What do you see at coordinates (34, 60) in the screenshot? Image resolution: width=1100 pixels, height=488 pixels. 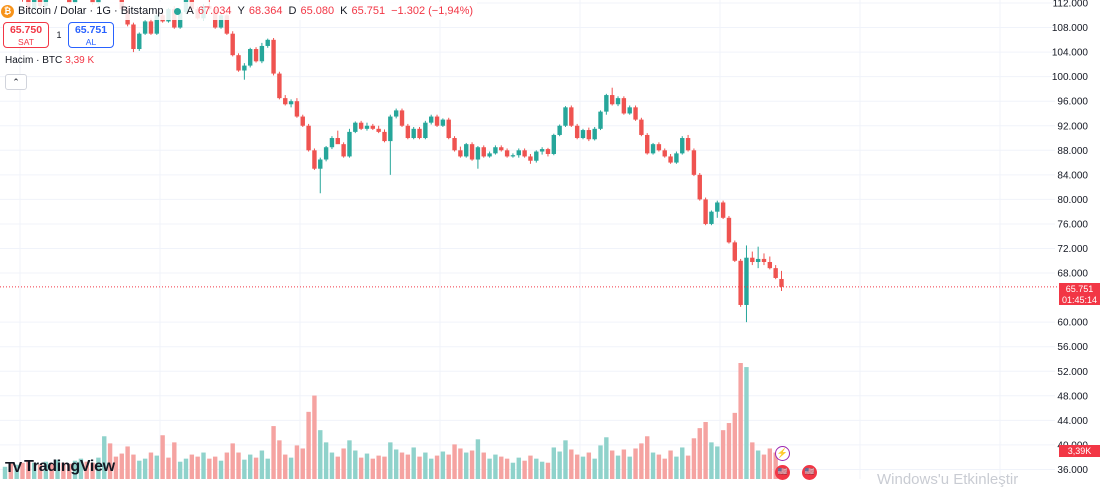 I see `volume-label: Hacim · BTC` at bounding box center [34, 60].